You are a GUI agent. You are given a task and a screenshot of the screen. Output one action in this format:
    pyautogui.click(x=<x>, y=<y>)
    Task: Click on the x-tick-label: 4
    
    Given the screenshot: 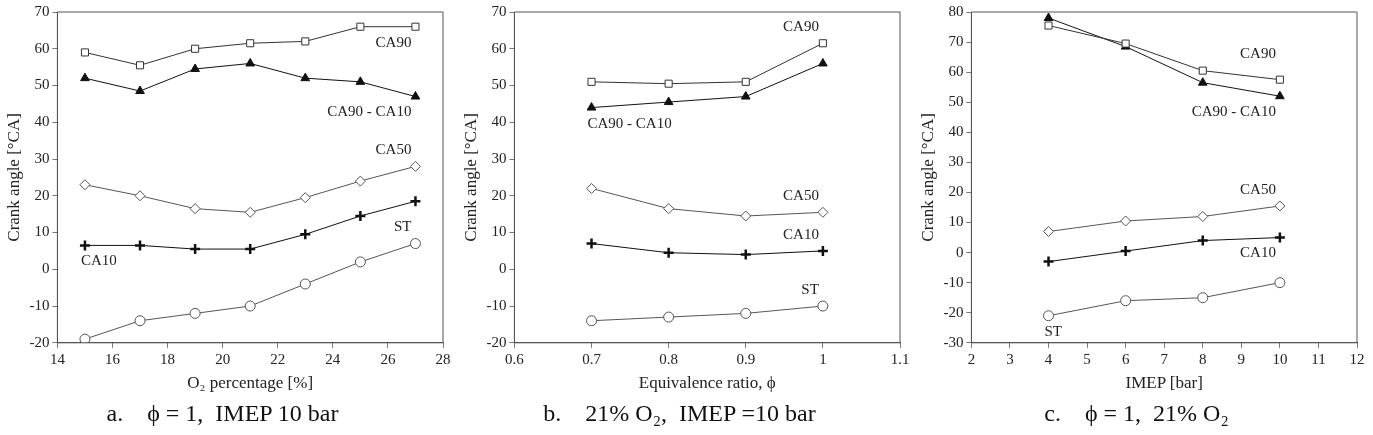 What is the action you would take?
    pyautogui.click(x=1048, y=358)
    